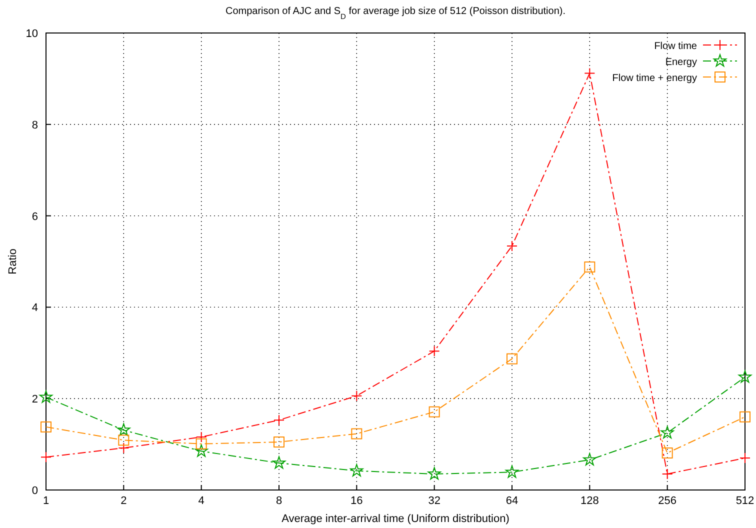 Image resolution: width=756 pixels, height=528 pixels. I want to click on legend-label: Energy, so click(681, 62).